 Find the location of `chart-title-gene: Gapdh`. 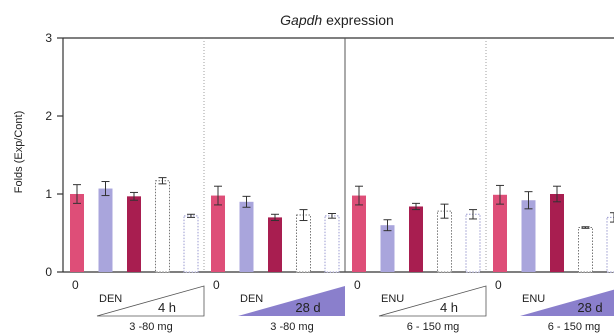

chart-title-gene: Gapdh is located at coordinates (301, 20).